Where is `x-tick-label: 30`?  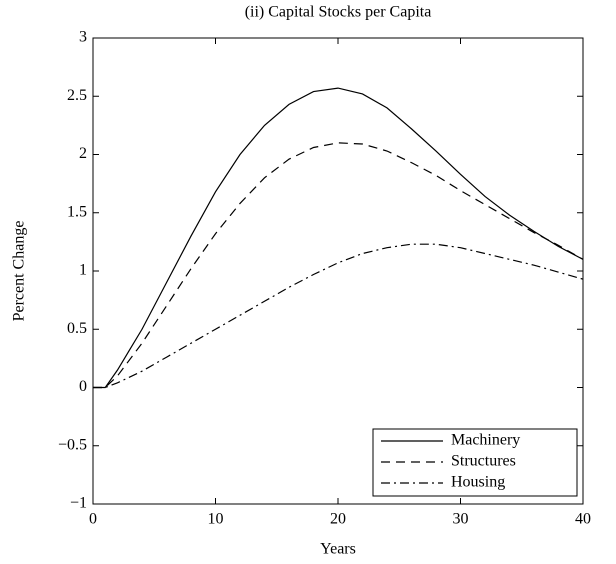 x-tick-label: 30 is located at coordinates (461, 519).